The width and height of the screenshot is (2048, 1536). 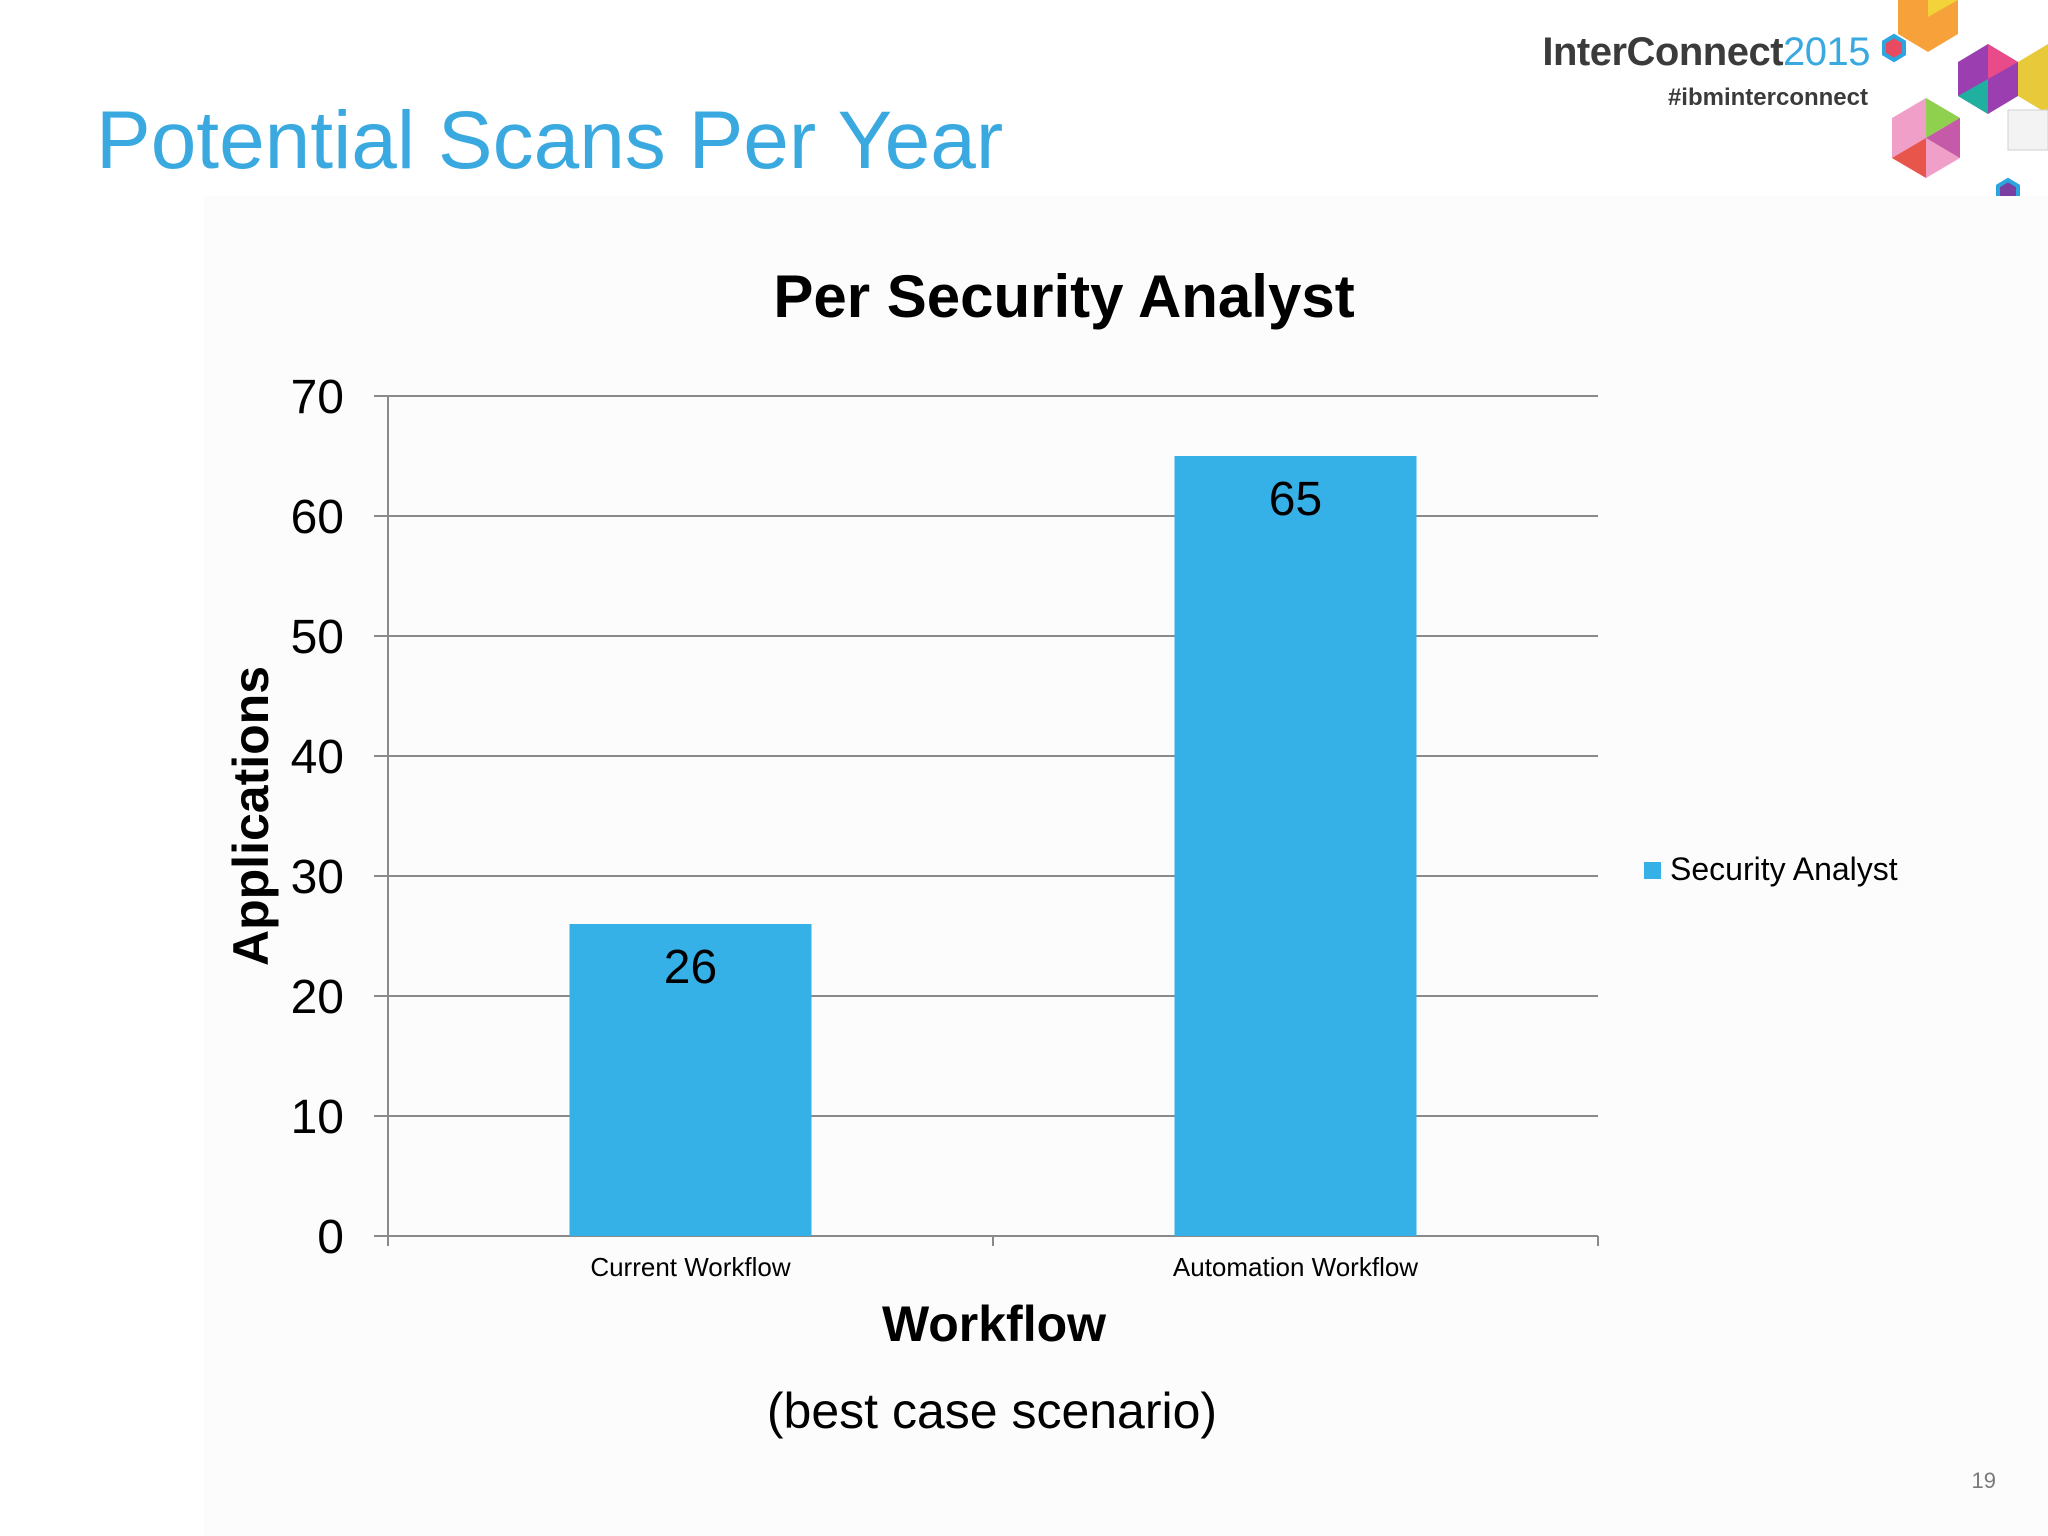 What do you see at coordinates (1706, 52) in the screenshot?
I see `brand-name: InterConnect2015` at bounding box center [1706, 52].